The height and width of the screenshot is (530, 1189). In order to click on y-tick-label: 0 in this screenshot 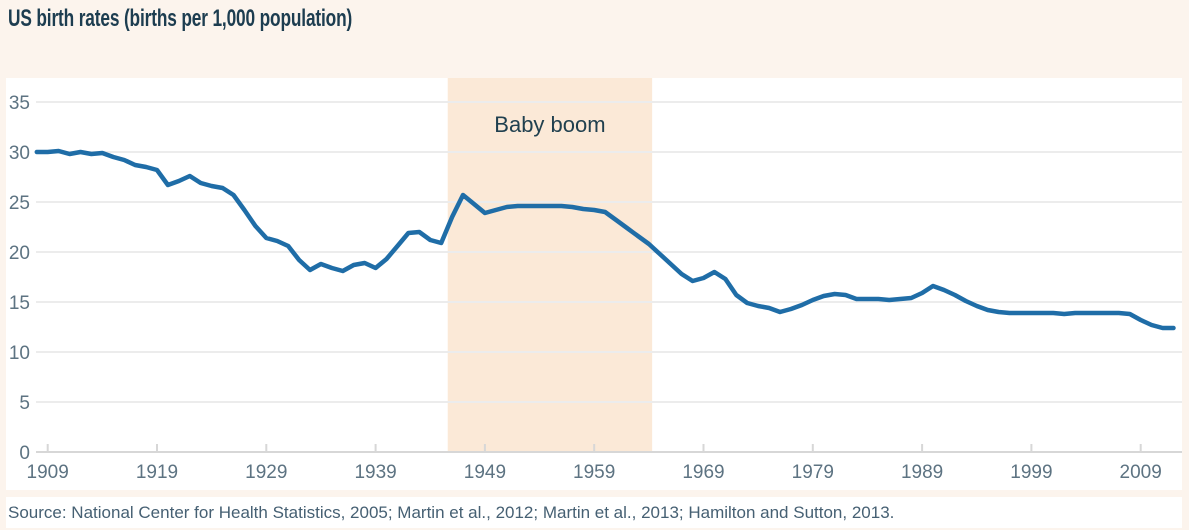, I will do `click(24, 453)`.